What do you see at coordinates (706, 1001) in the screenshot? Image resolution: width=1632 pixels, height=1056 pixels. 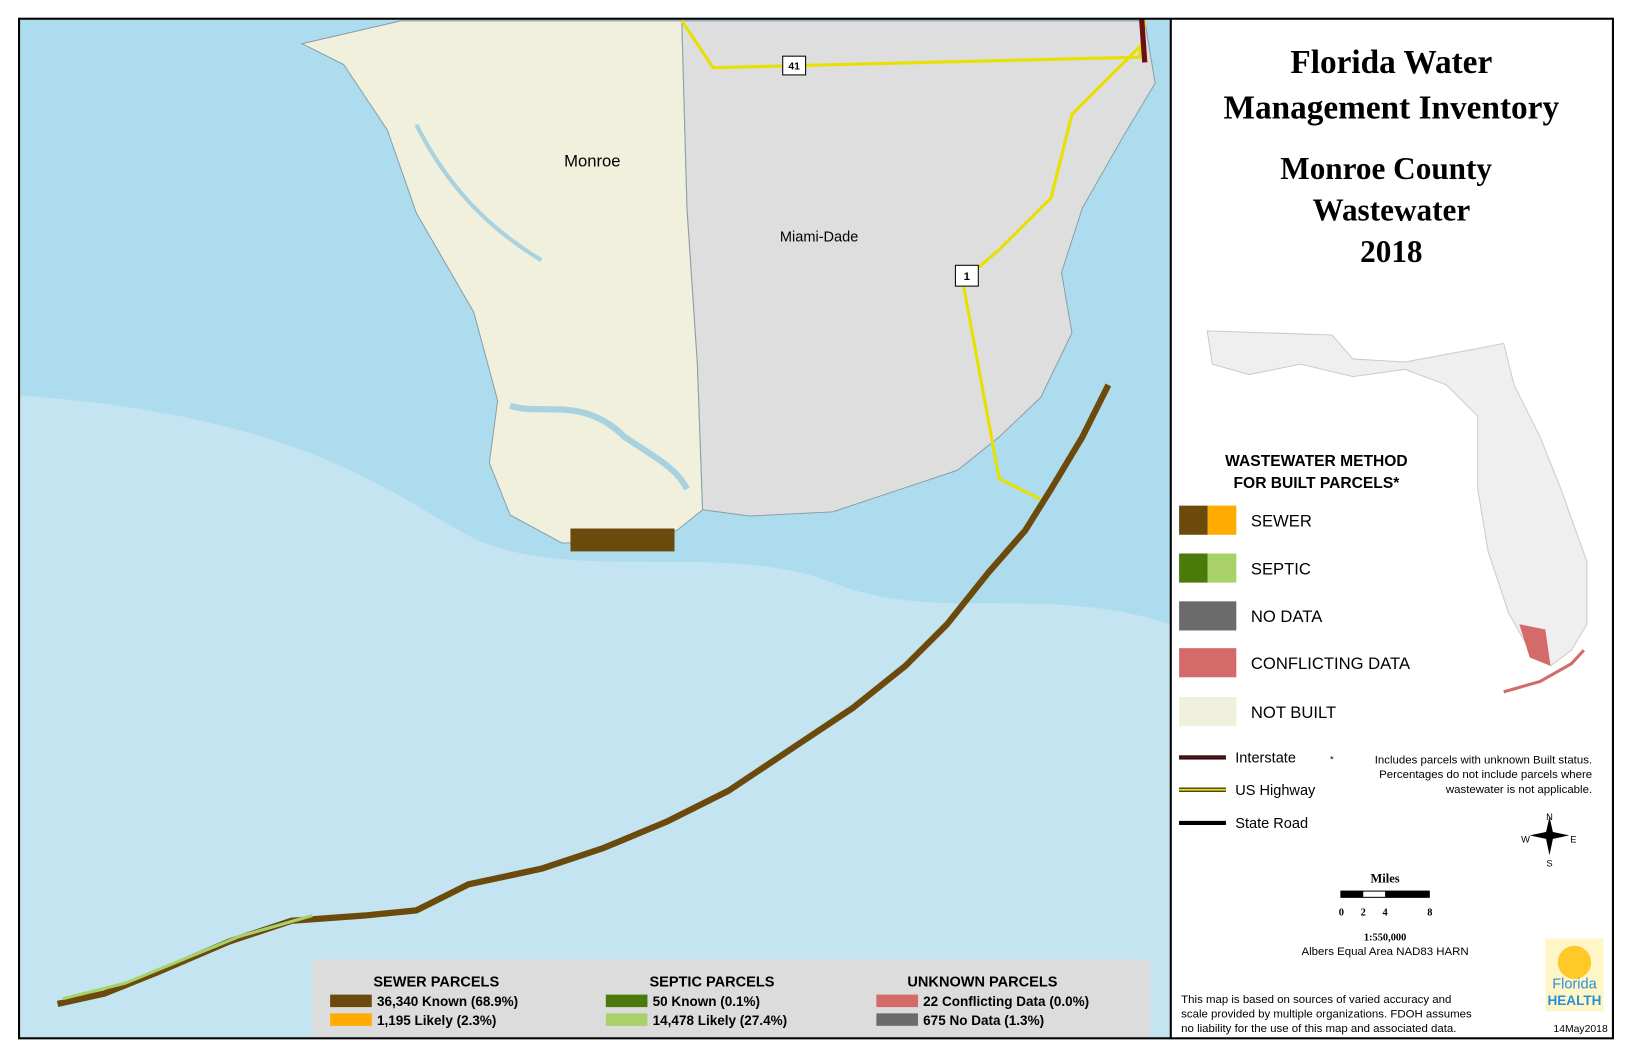 I see `summary-row: 50 Known (0.1%)` at bounding box center [706, 1001].